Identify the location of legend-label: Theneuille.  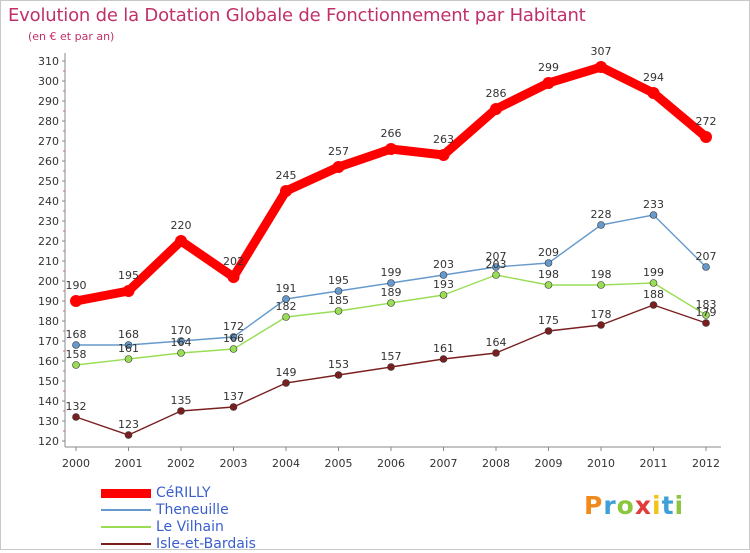
(192, 510).